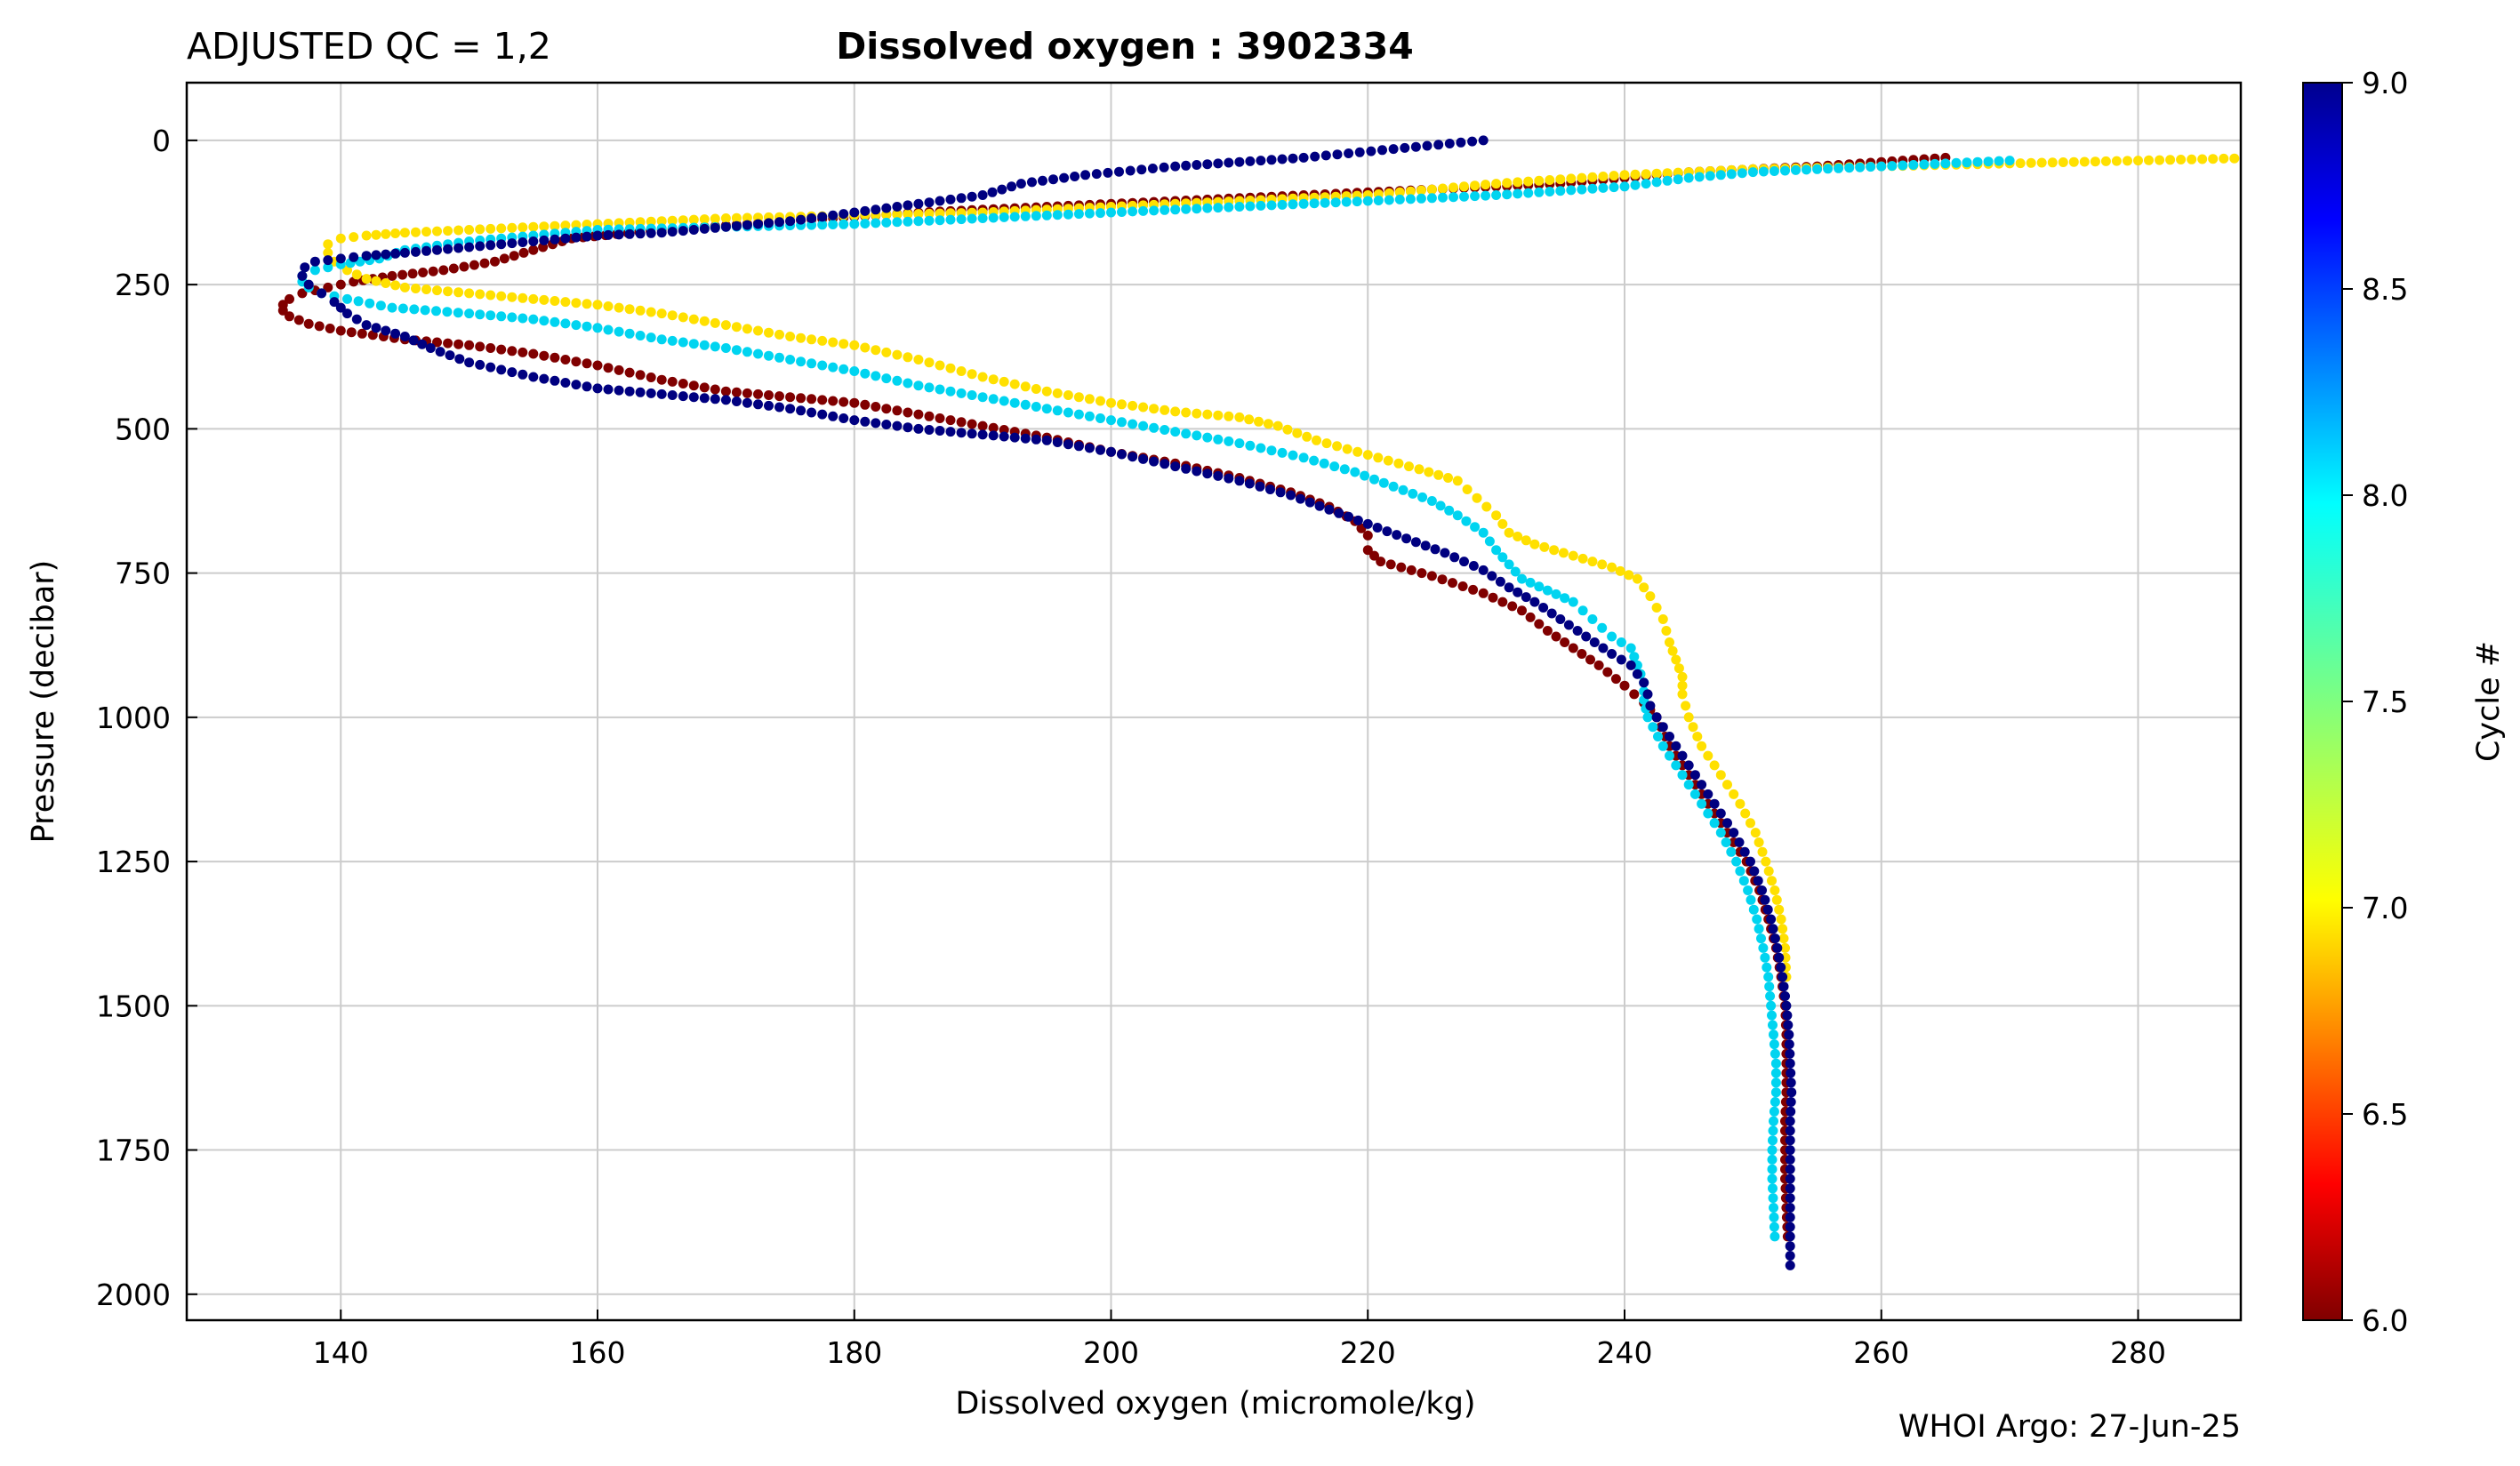  I want to click on y-tick-label: 1000, so click(133, 718).